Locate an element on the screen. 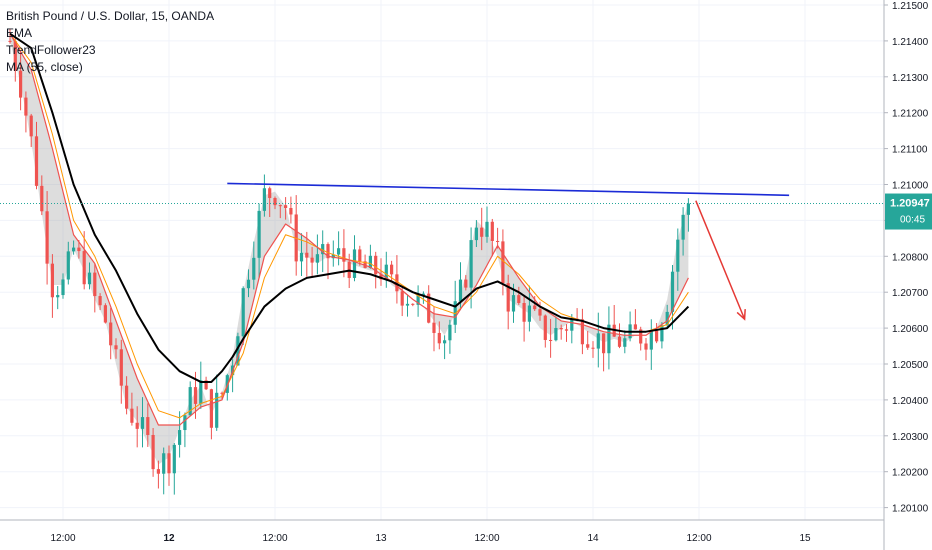  x-tick-label: 12 is located at coordinates (169, 538).